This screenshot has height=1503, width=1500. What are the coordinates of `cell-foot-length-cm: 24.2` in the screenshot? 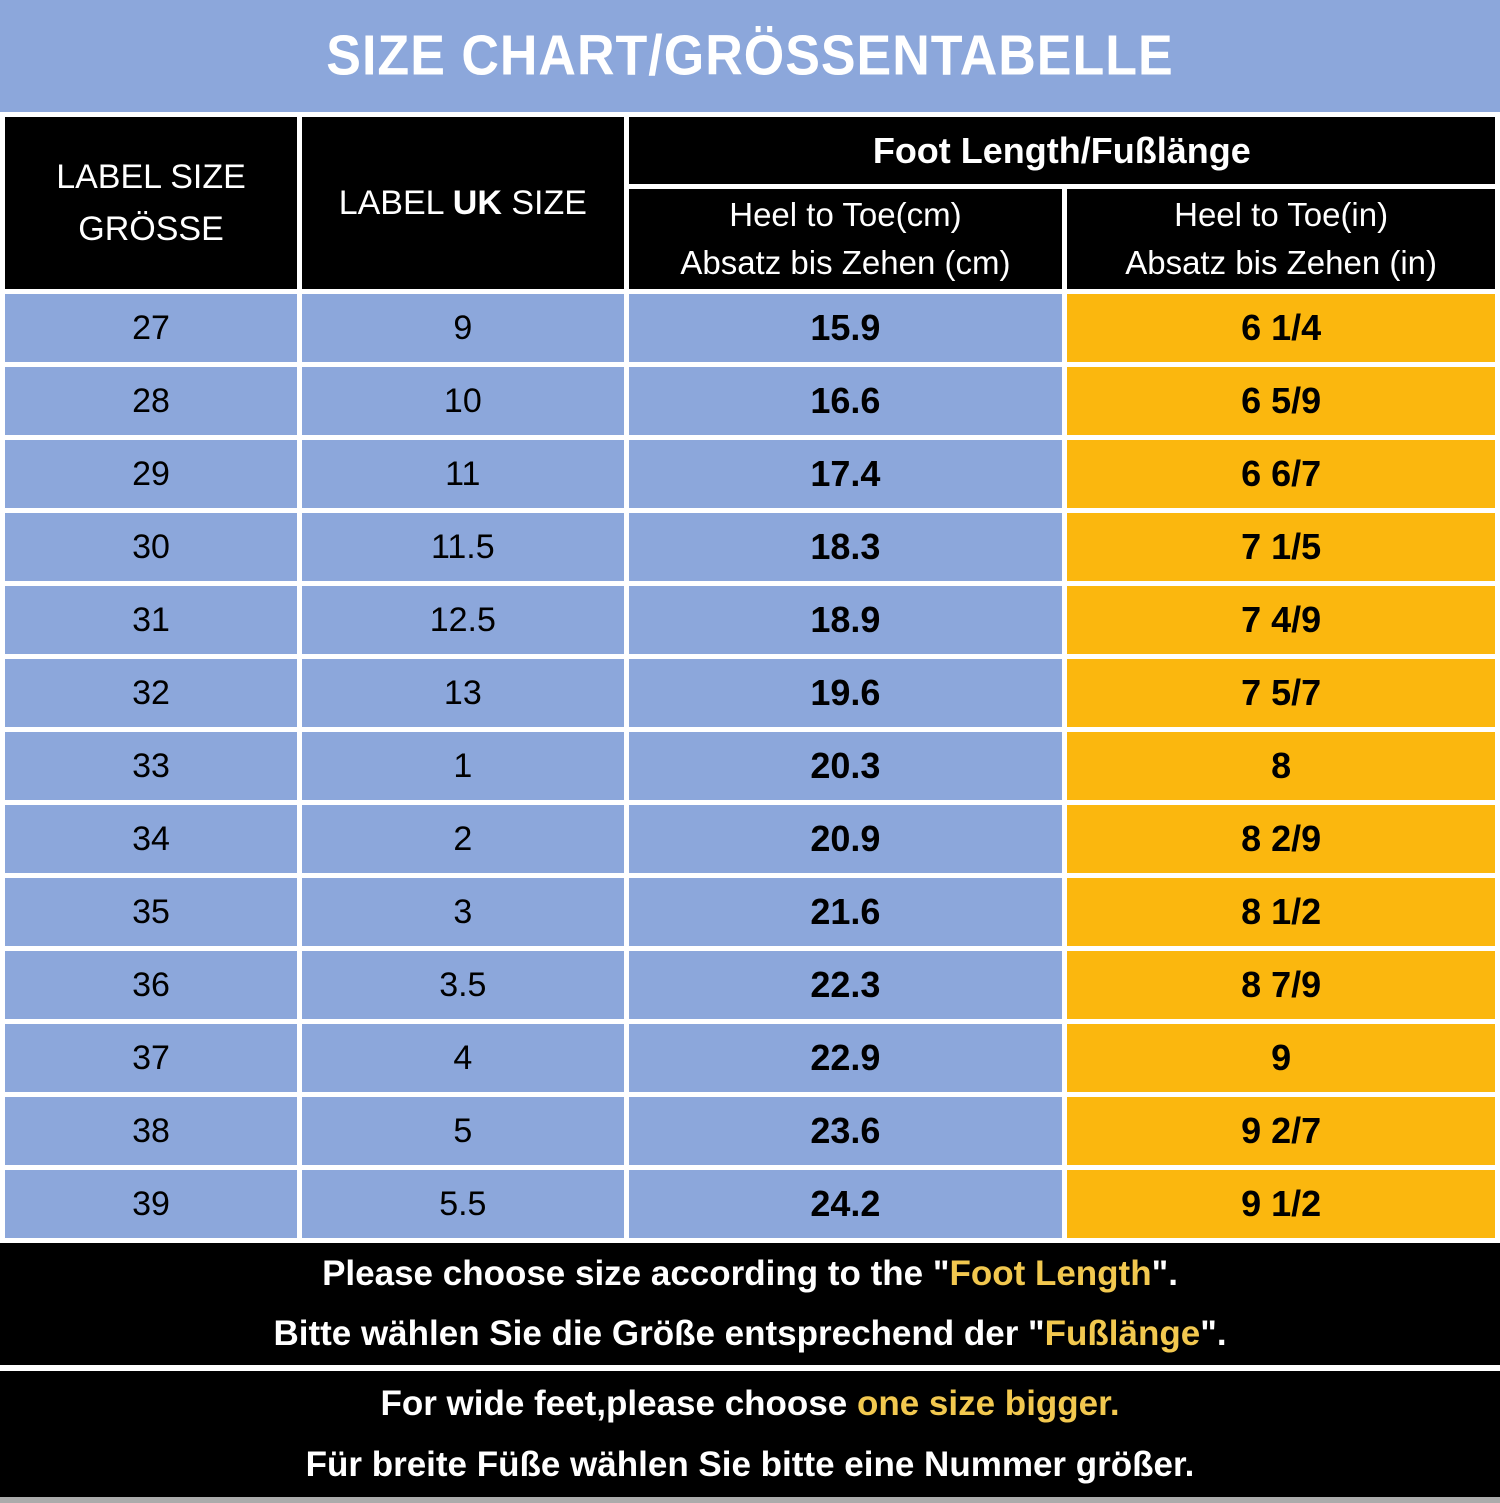 It's located at (845, 1204).